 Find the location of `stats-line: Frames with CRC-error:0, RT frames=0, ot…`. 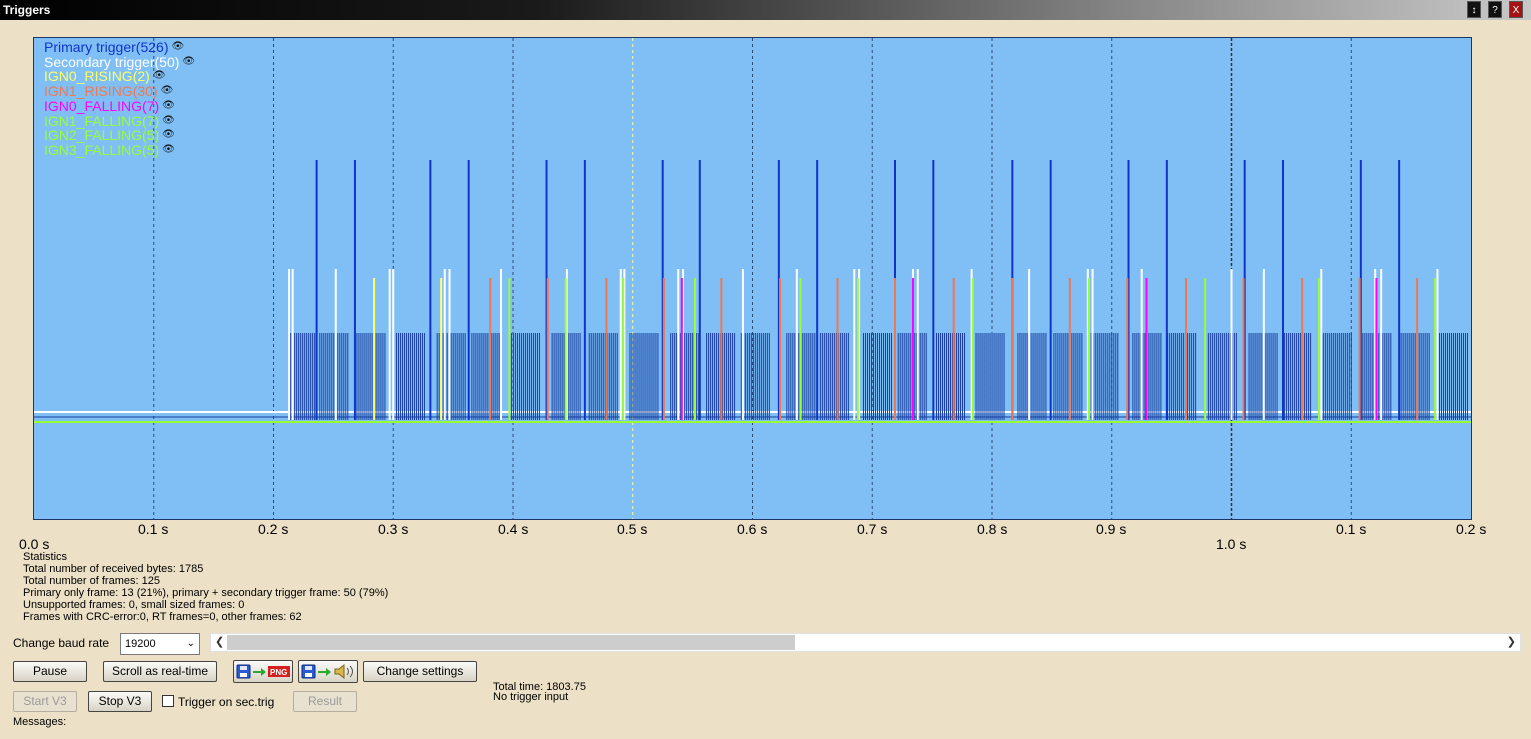

stats-line: Frames with CRC-error:0, RT frames=0, ot… is located at coordinates (162, 617).